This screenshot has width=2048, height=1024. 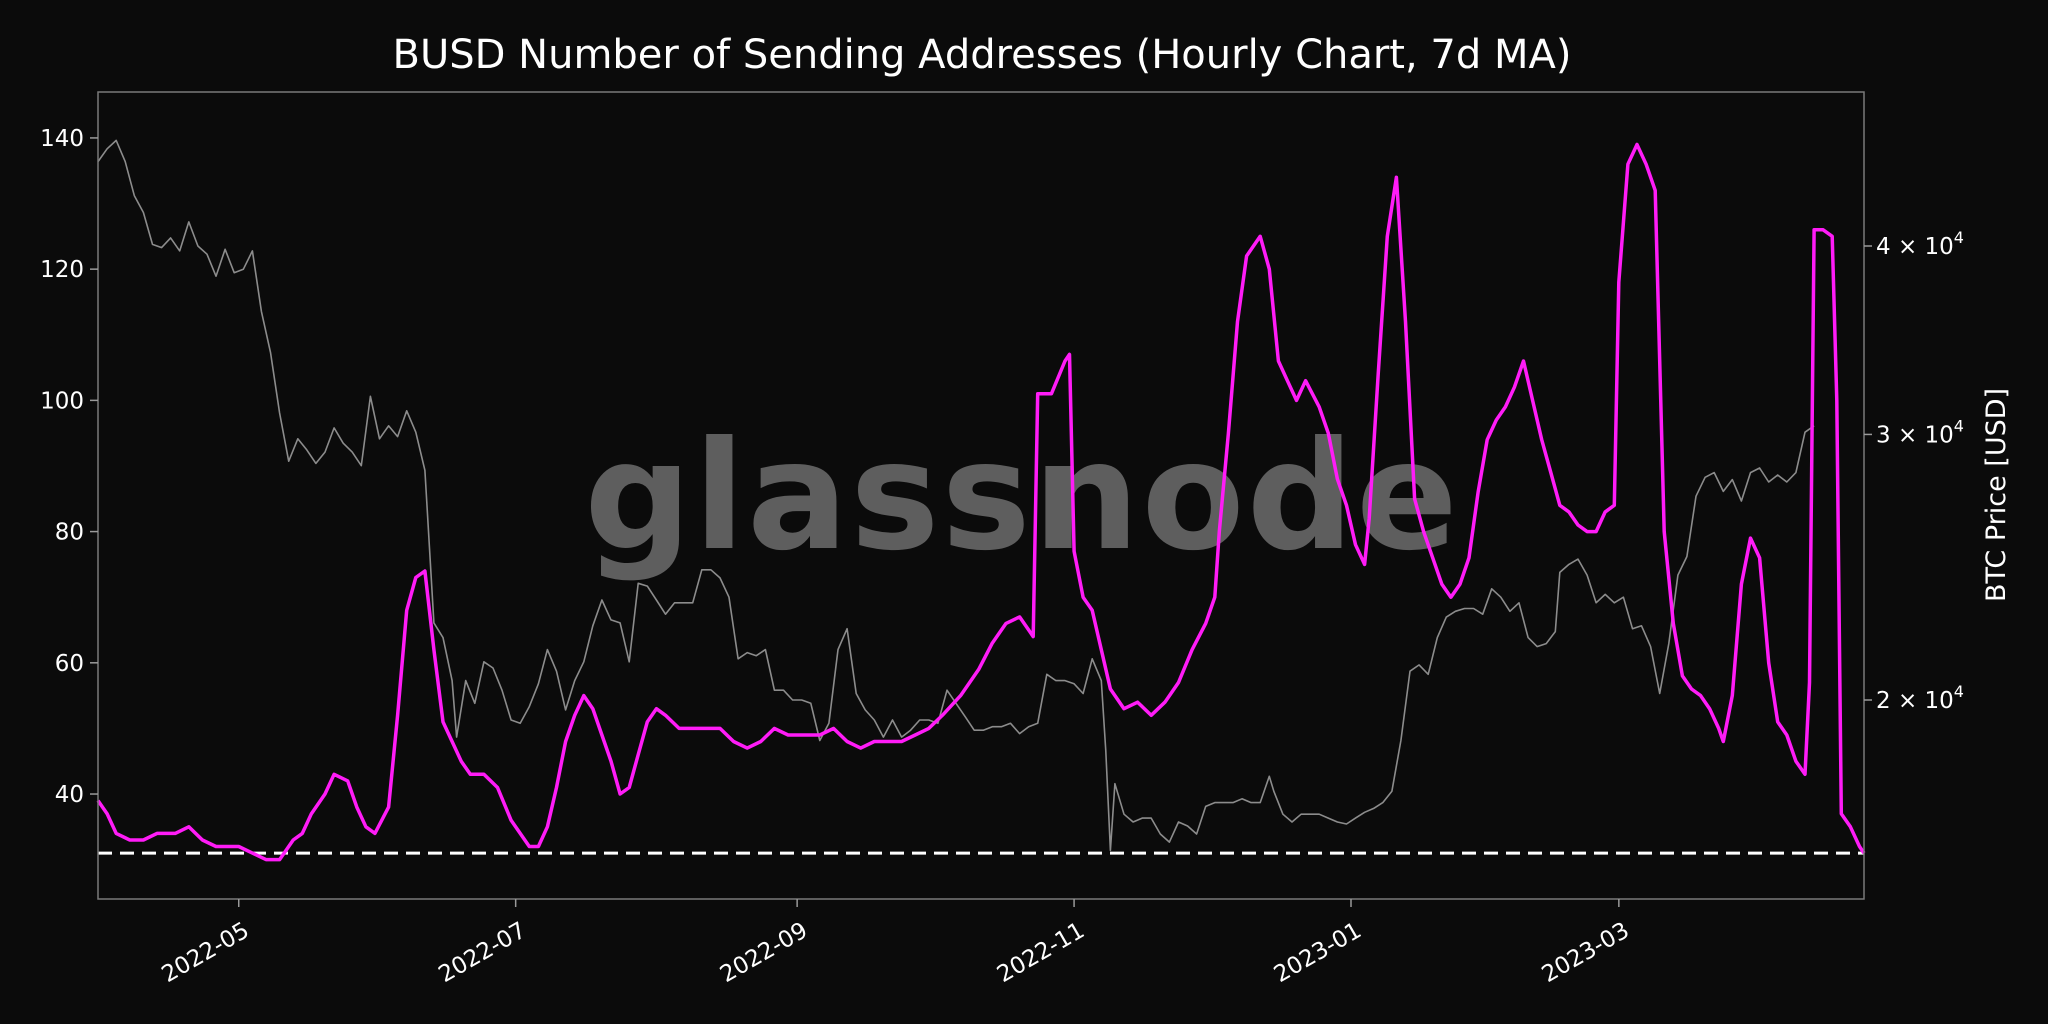 What do you see at coordinates (1920, 432) in the screenshot?
I see `right-tick-label: 3 × 10⁴` at bounding box center [1920, 432].